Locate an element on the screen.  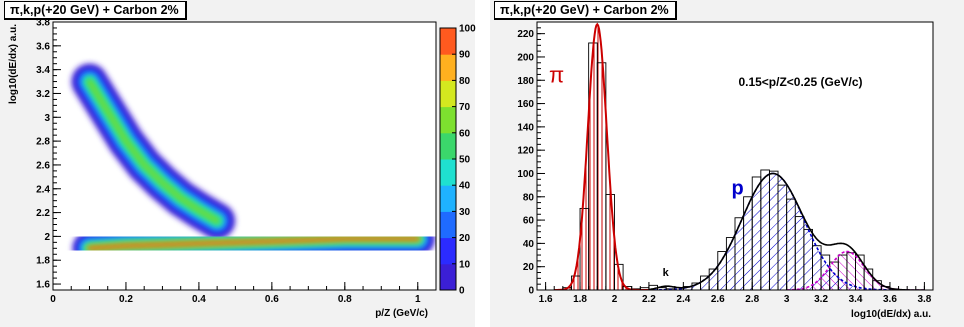
histogram-y-tick-label: 20 is located at coordinates (529, 267).